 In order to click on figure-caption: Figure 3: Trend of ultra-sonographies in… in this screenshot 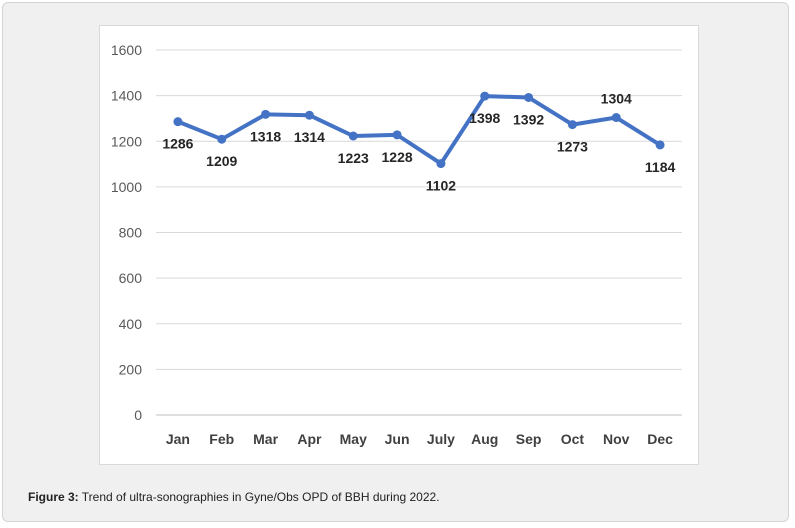, I will do `click(234, 497)`.